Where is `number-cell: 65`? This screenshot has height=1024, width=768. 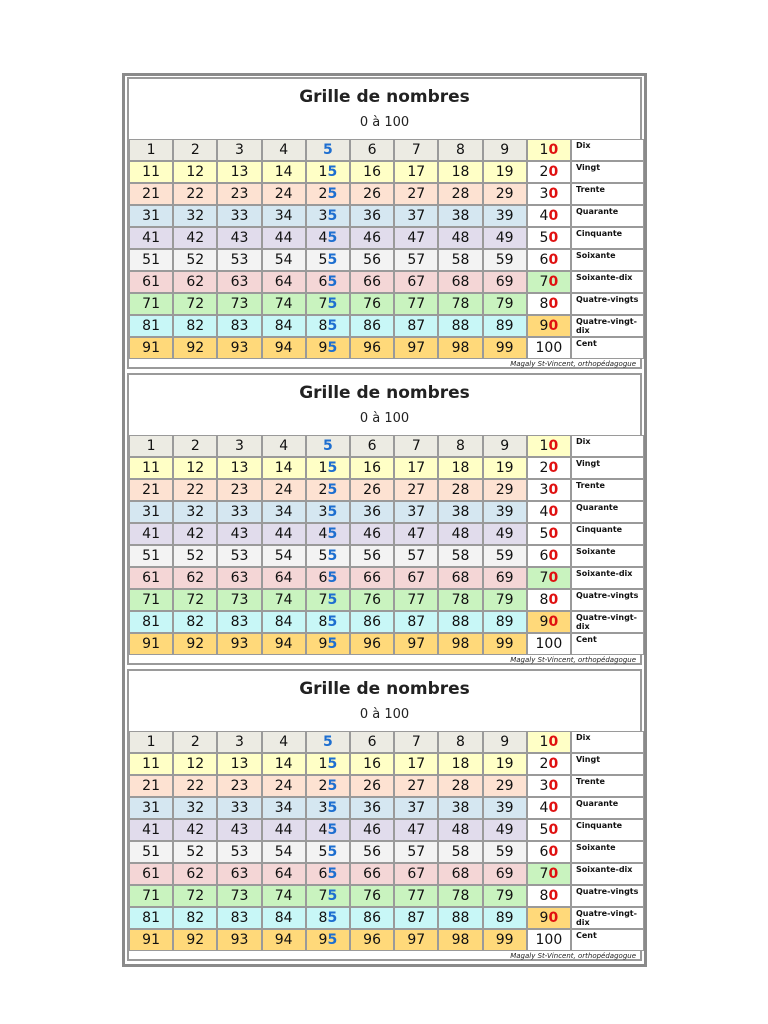
number-cell: 65 is located at coordinates (327, 578).